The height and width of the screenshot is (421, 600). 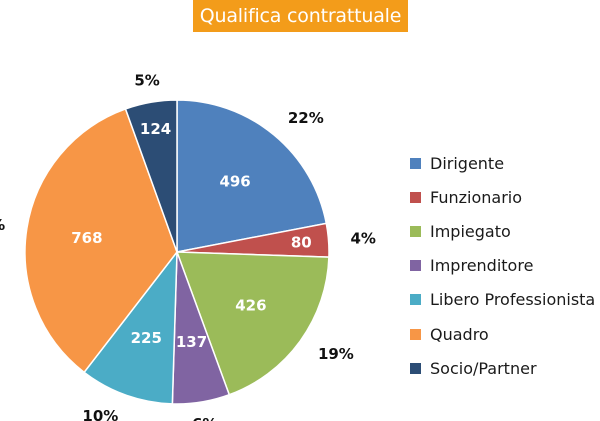 I want to click on legend-label-impiegato: Impiegato, so click(x=470, y=231).